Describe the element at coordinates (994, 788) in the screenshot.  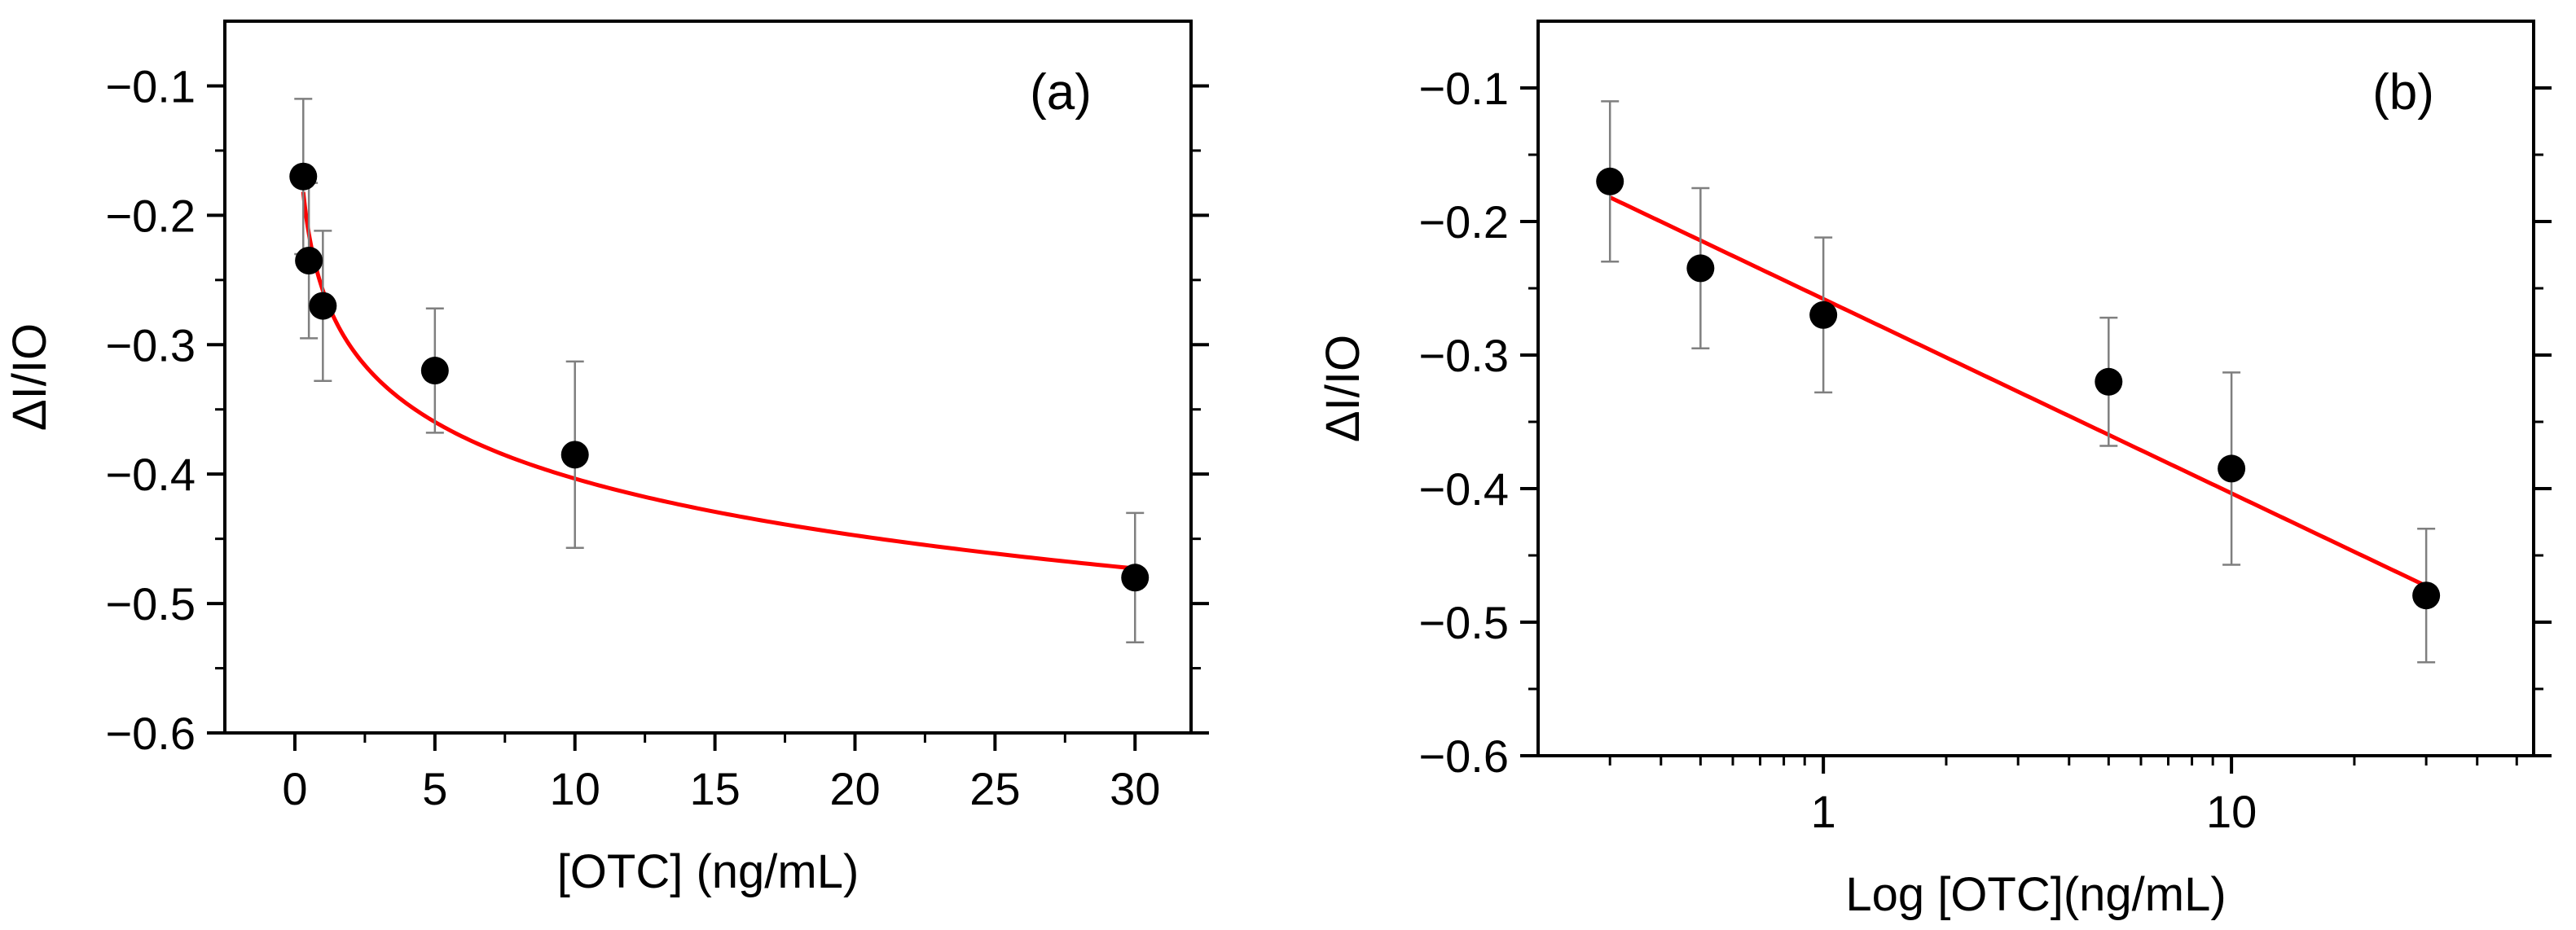
I see `x-tick-label: 25` at that location.